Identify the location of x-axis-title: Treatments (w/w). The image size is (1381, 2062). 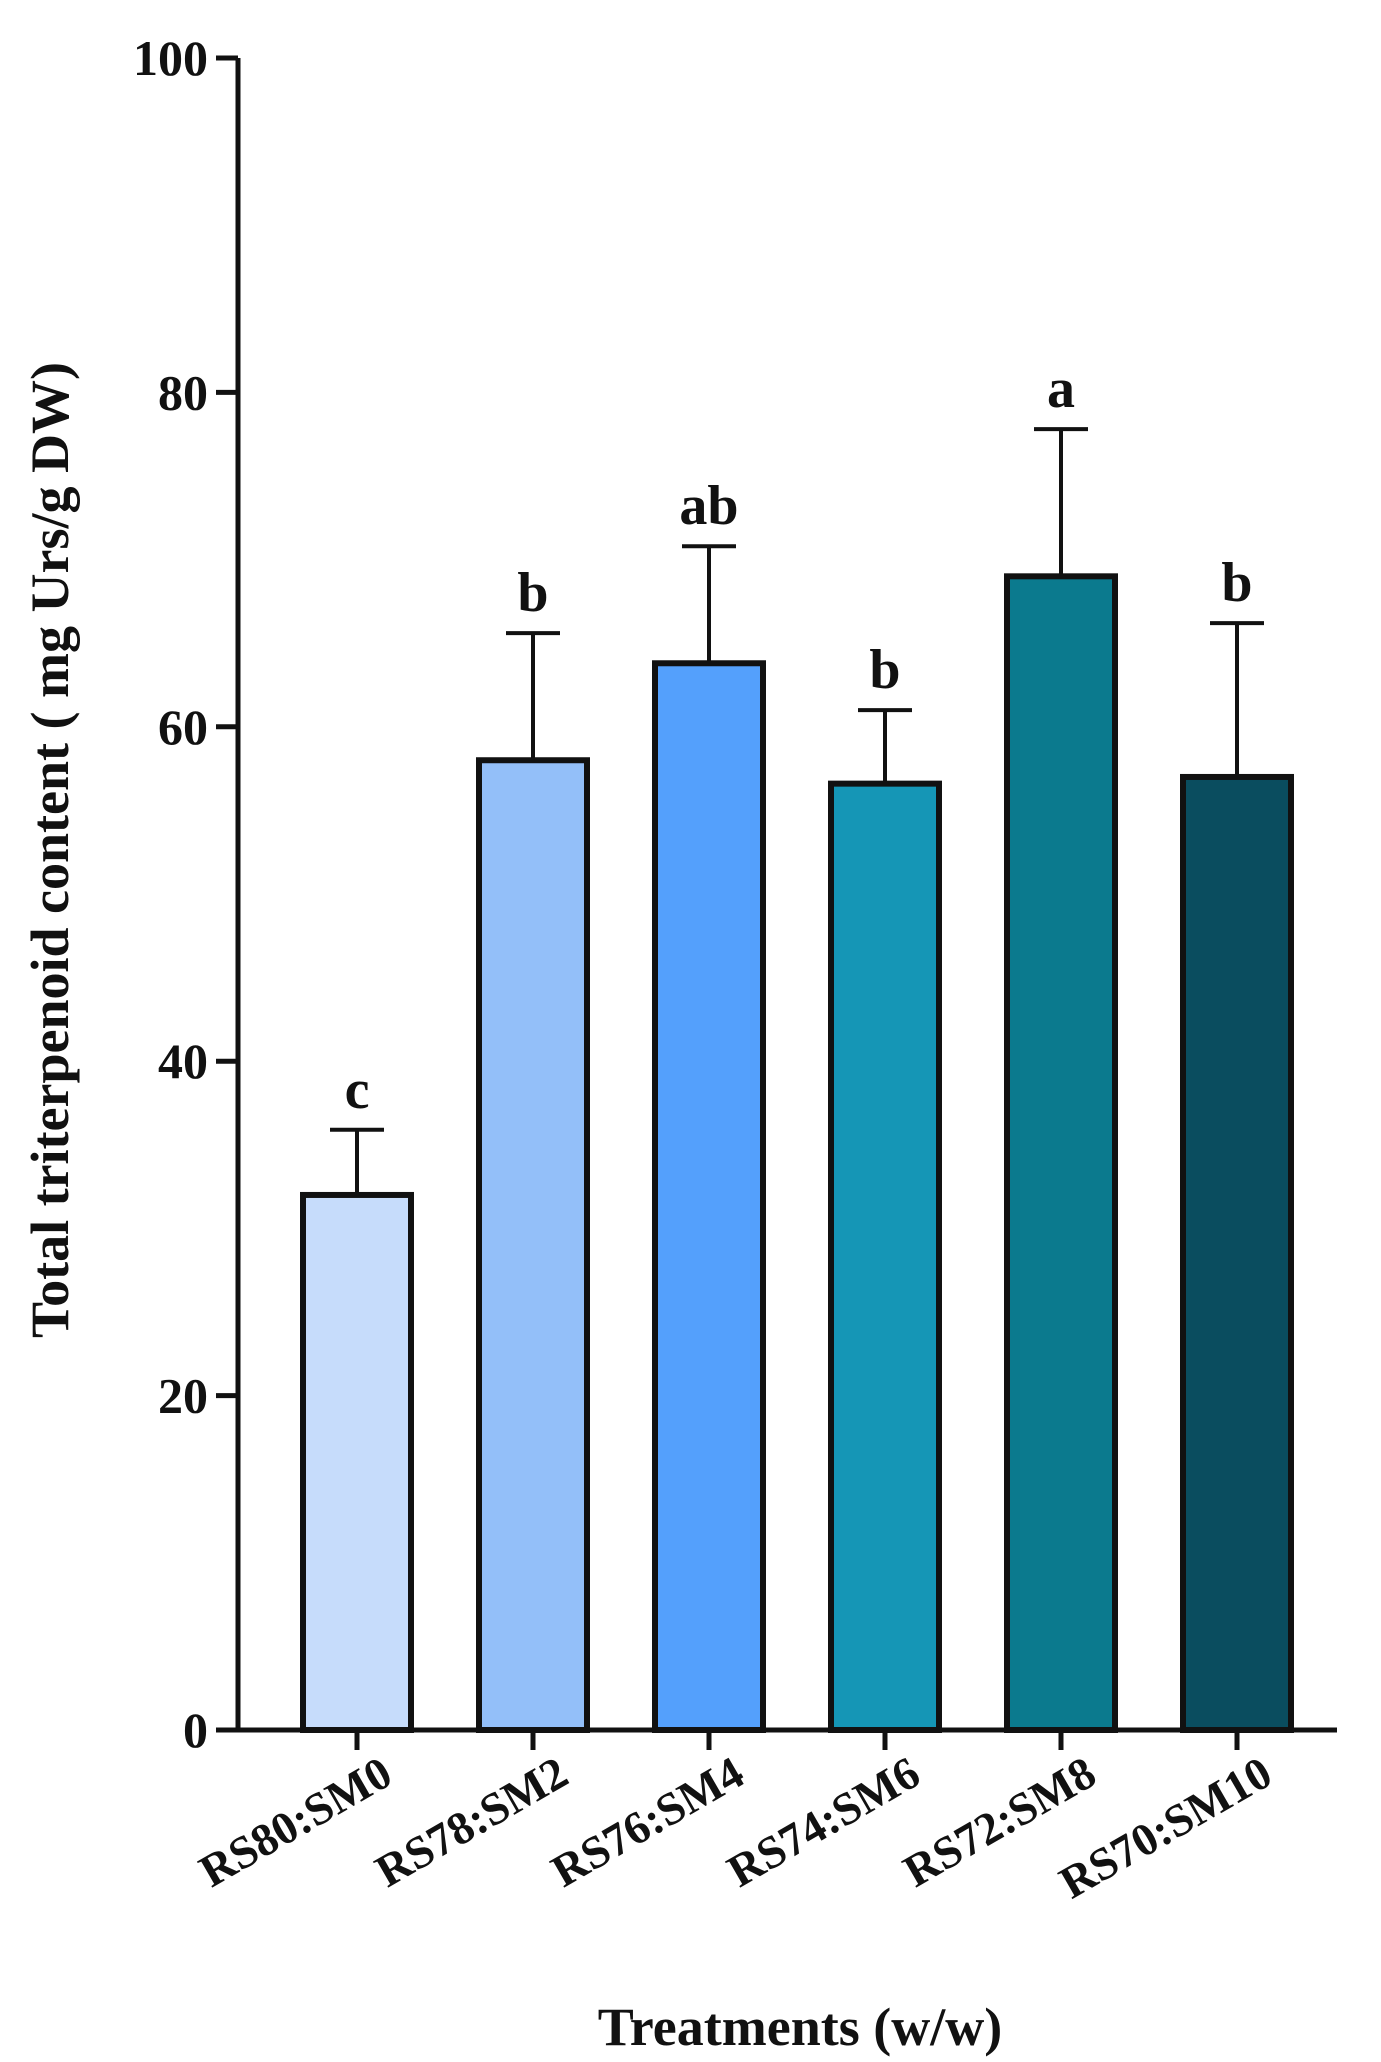
(800, 2027).